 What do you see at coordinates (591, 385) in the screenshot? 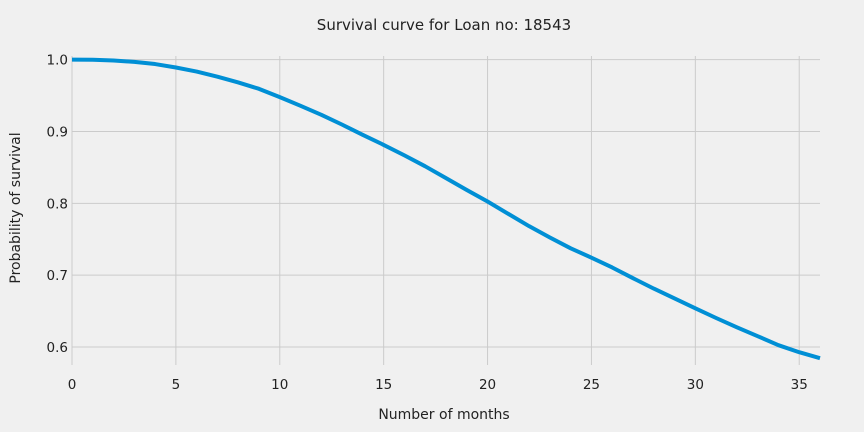
I see `x-tick-label: 25` at bounding box center [591, 385].